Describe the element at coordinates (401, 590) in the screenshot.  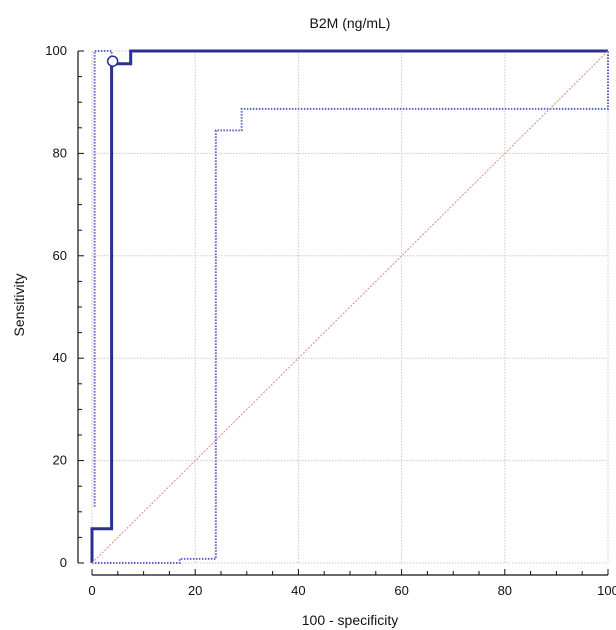
I see `x-tick-label: 60` at that location.